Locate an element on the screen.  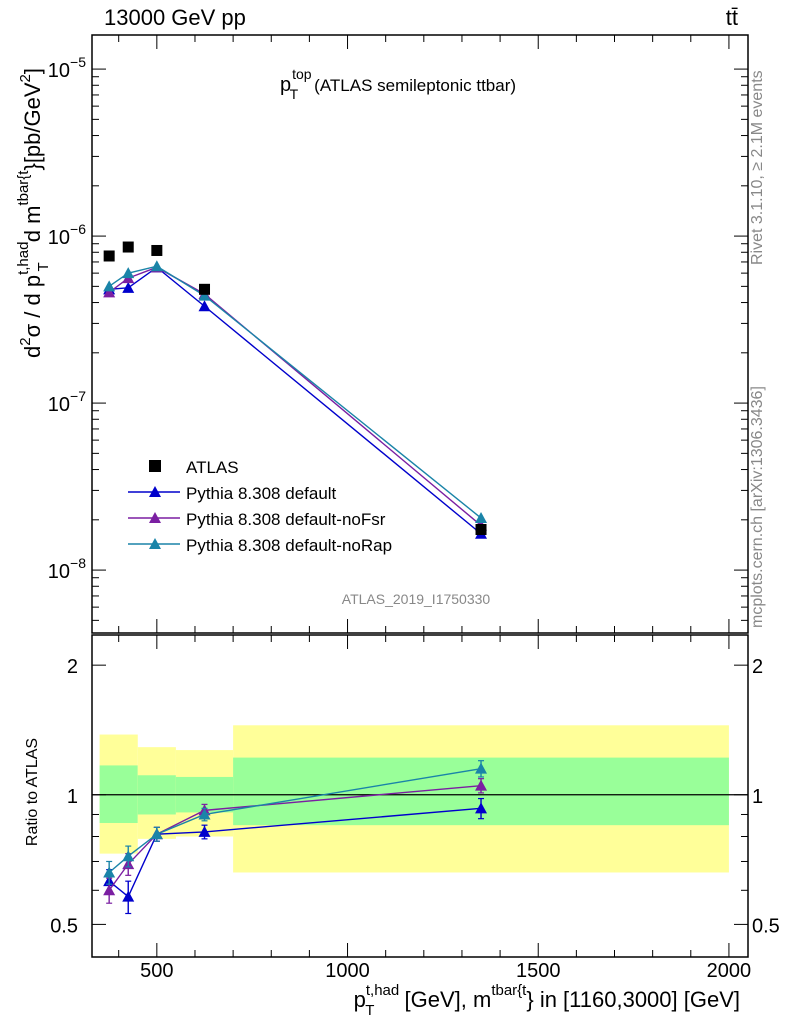
ratio-y-tick-label: 2 is located at coordinates (72, 667).